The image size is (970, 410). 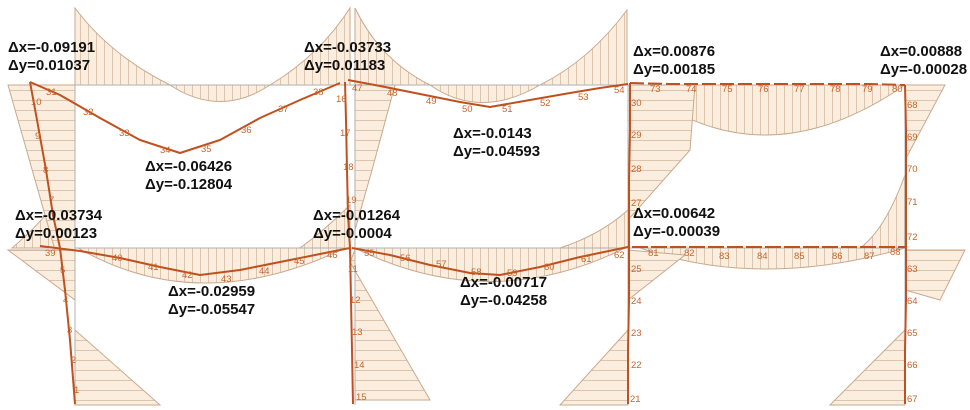 I want to click on node-number-label: 45, so click(x=299, y=261).